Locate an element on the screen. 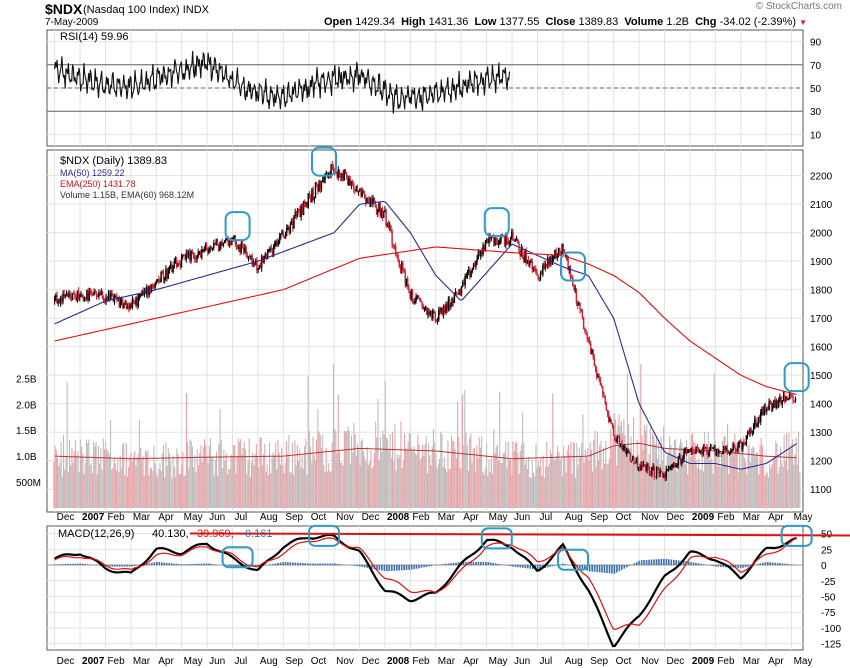 The height and width of the screenshot is (668, 850). macd-tick-label: 0 is located at coordinates (824, 566).